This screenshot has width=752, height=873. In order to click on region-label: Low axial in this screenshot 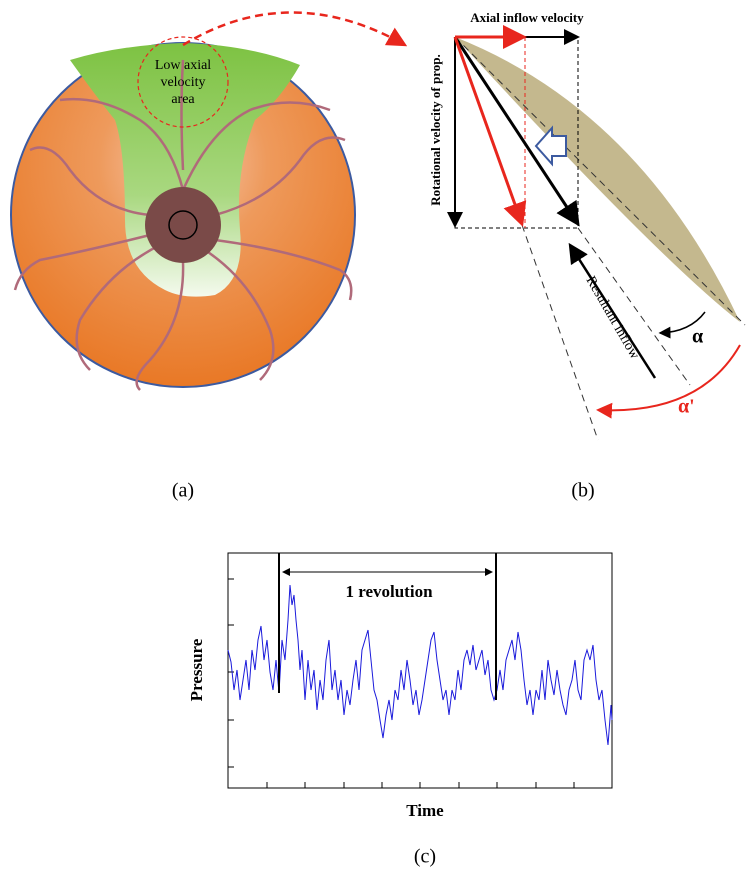, I will do `click(183, 65)`.